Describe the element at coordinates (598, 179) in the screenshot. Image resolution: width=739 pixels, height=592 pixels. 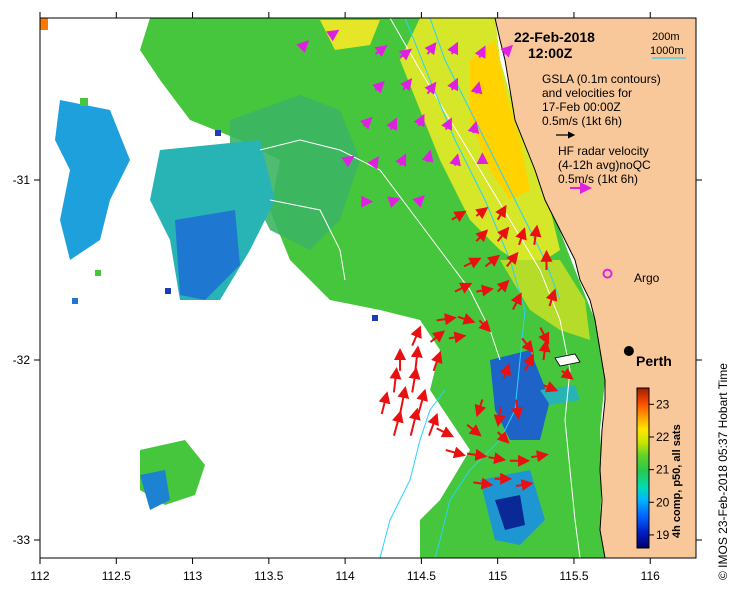
I see `hf-legend-scale: 0.5m/s (1kt 6h)` at that location.